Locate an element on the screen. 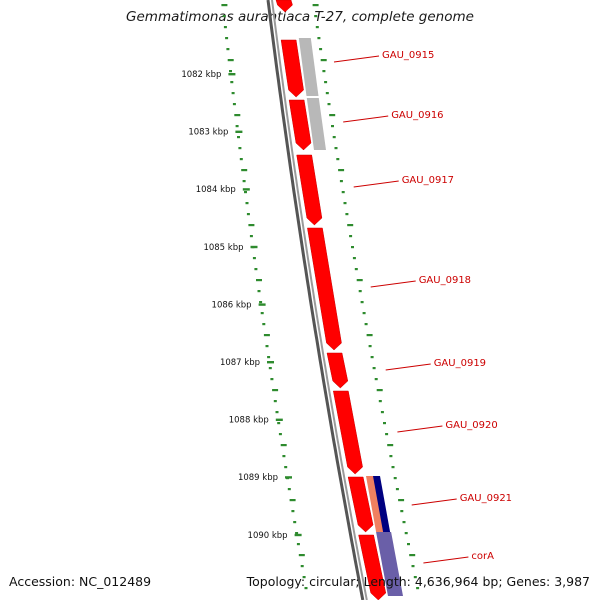  accession-text: Accession: NC_012489 is located at coordinates (80, 581).